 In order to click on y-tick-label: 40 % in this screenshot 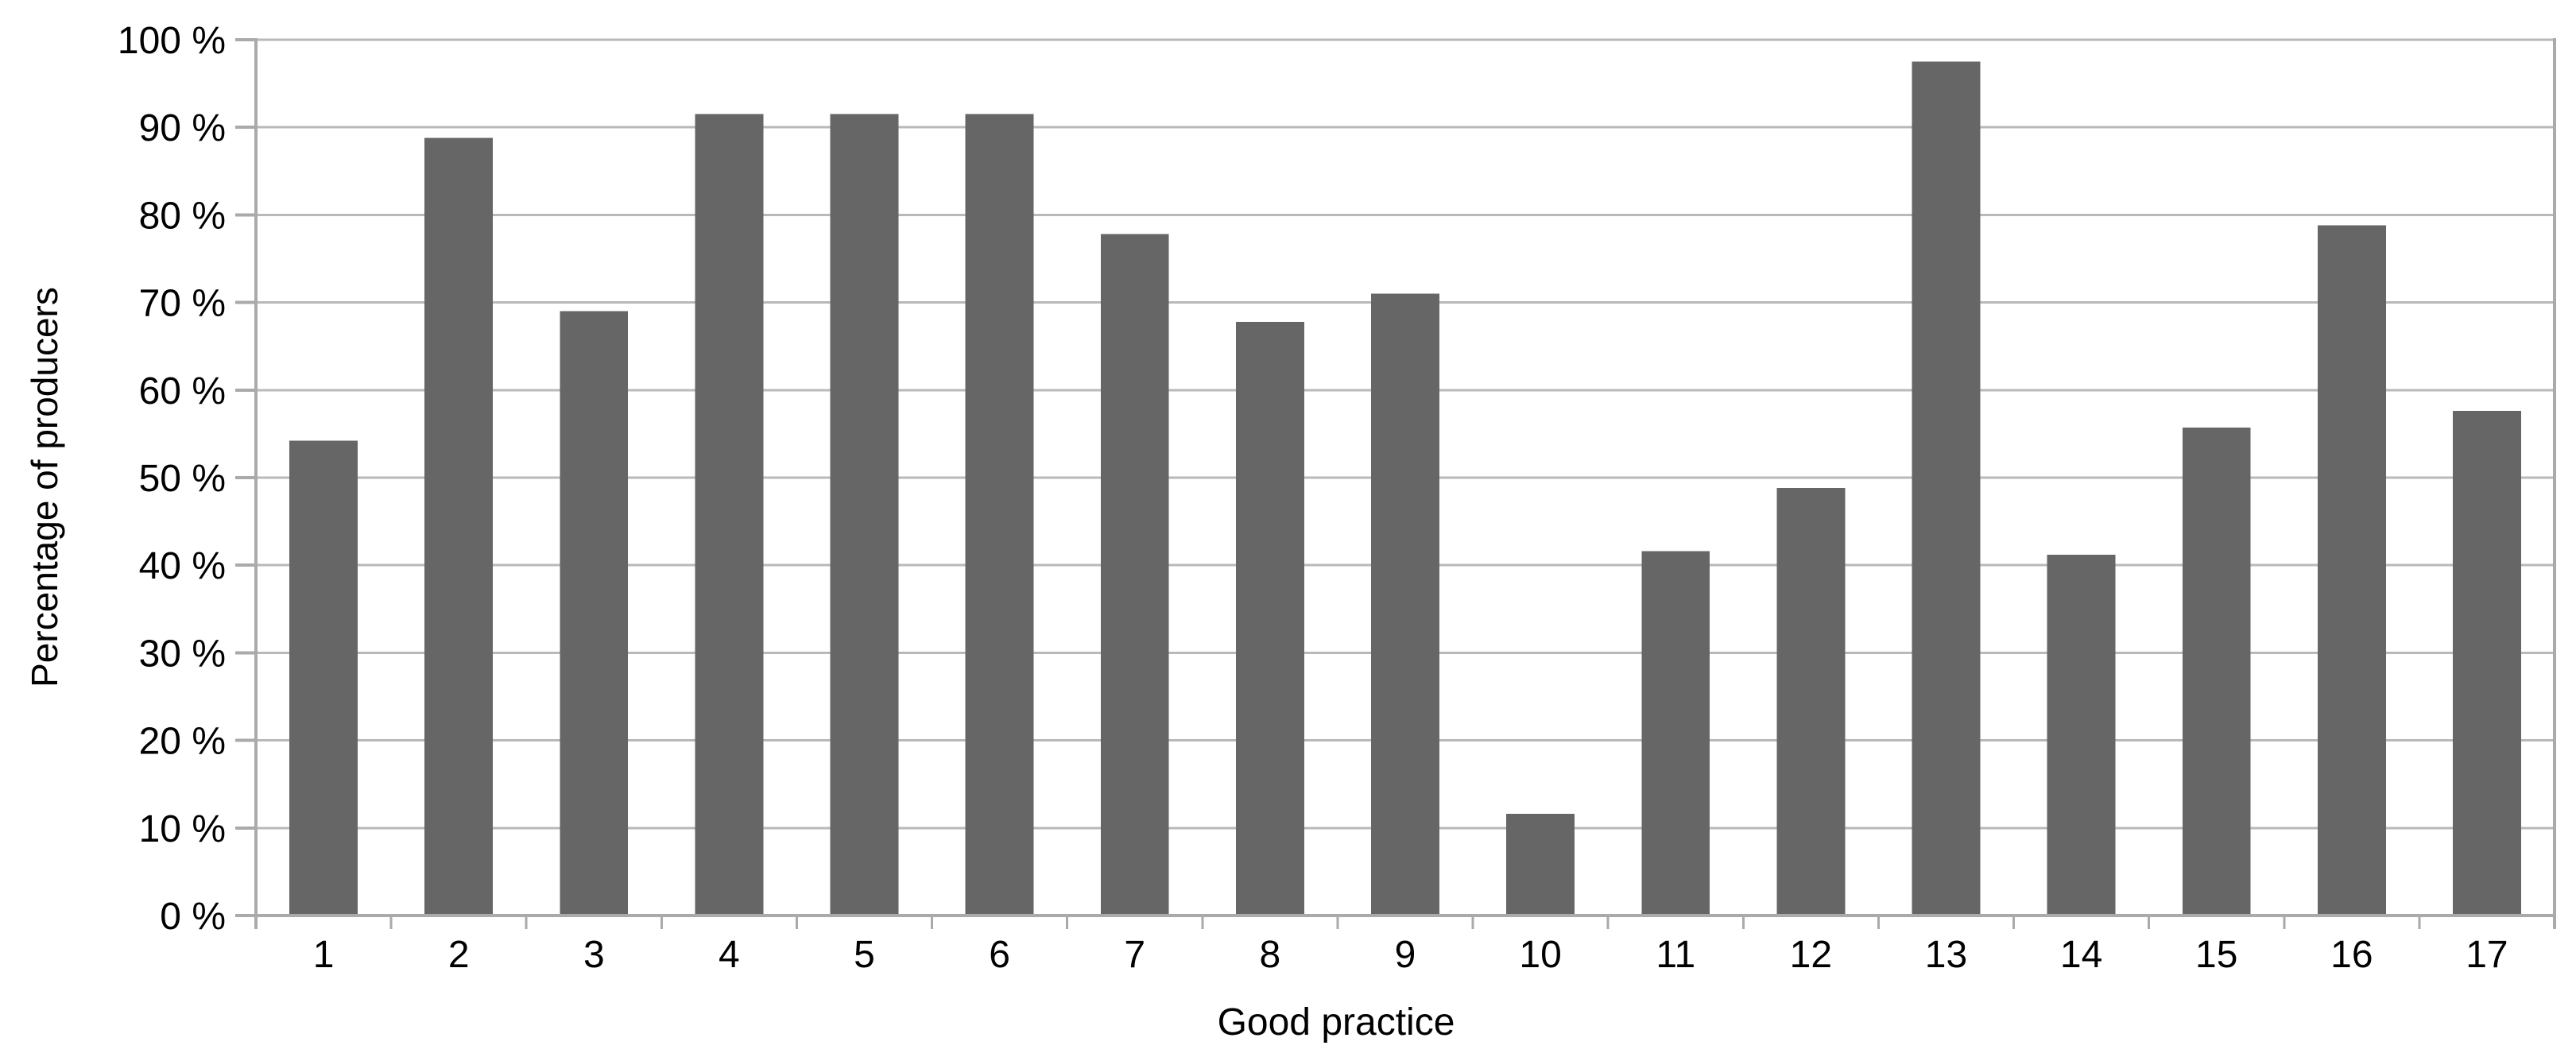, I will do `click(182, 566)`.